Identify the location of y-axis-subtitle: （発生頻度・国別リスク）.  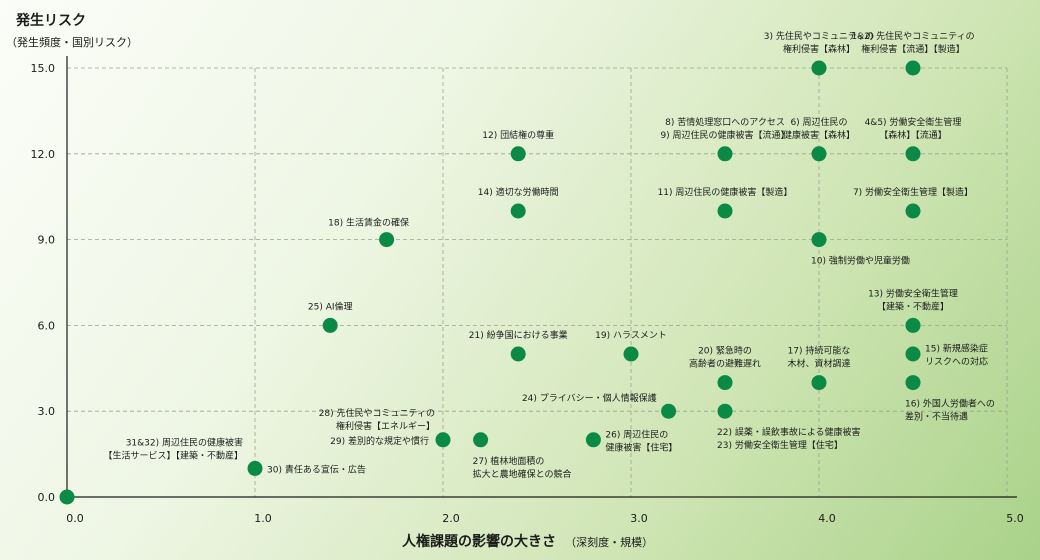
(72, 42).